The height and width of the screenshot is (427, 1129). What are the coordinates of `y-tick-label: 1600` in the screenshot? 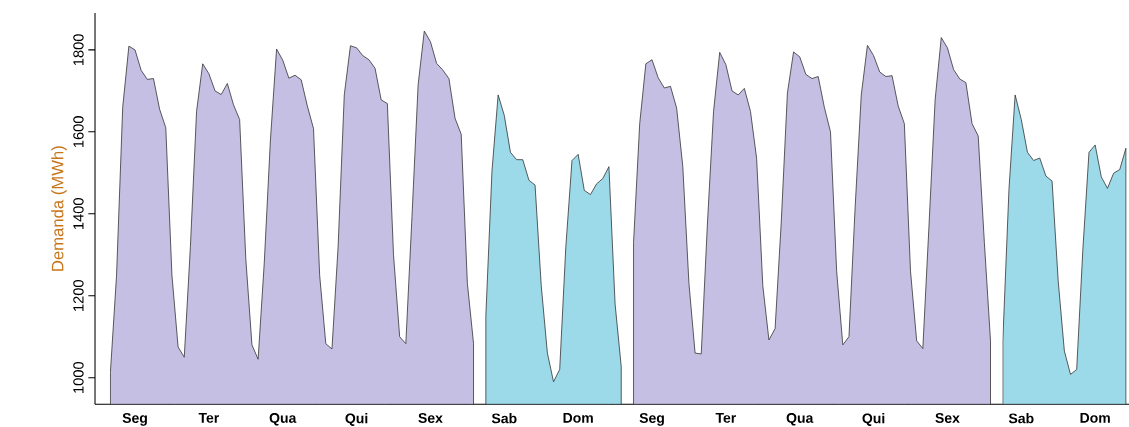 It's located at (78, 132).